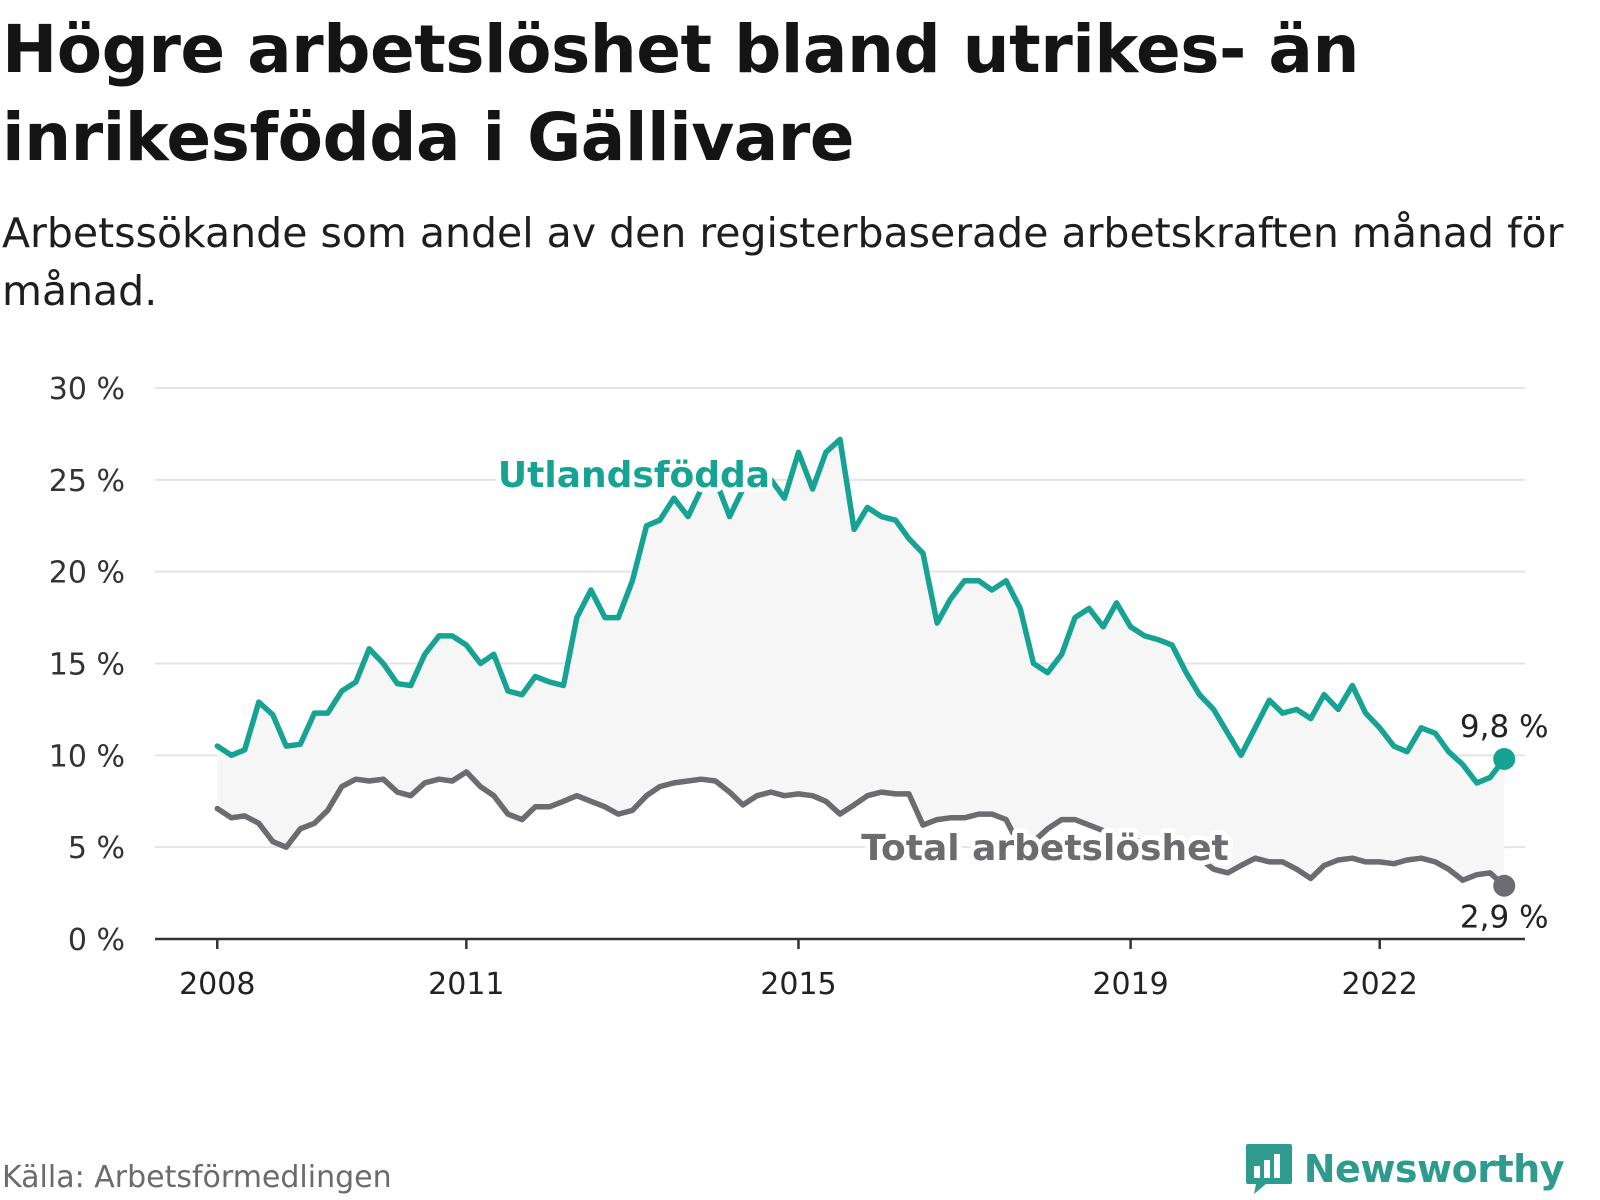  What do you see at coordinates (634, 475) in the screenshot?
I see `series-label-utlandsfodda: Utlandsfödda` at bounding box center [634, 475].